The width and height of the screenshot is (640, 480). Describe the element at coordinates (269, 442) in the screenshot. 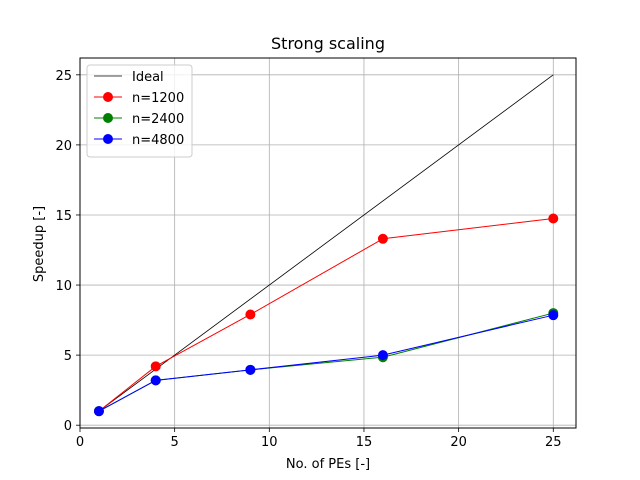

I see `x-tick-label: 10` at that location.